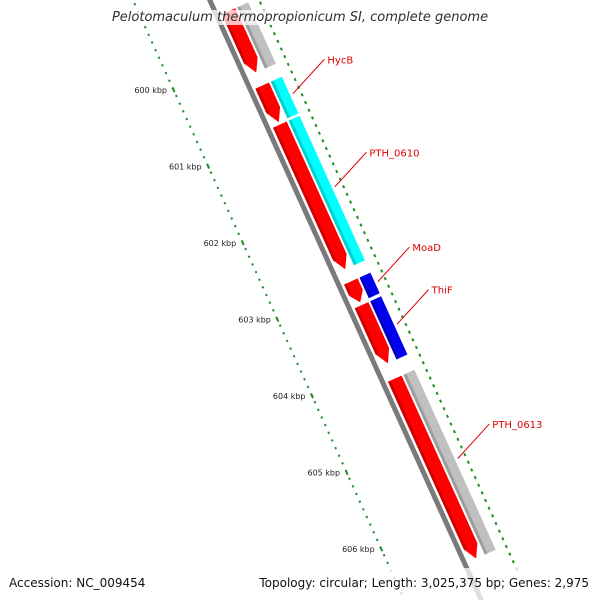 The width and height of the screenshot is (600, 604). Describe the element at coordinates (350, 169) in the screenshot. I see `gene-pth-0610-leader` at that location.